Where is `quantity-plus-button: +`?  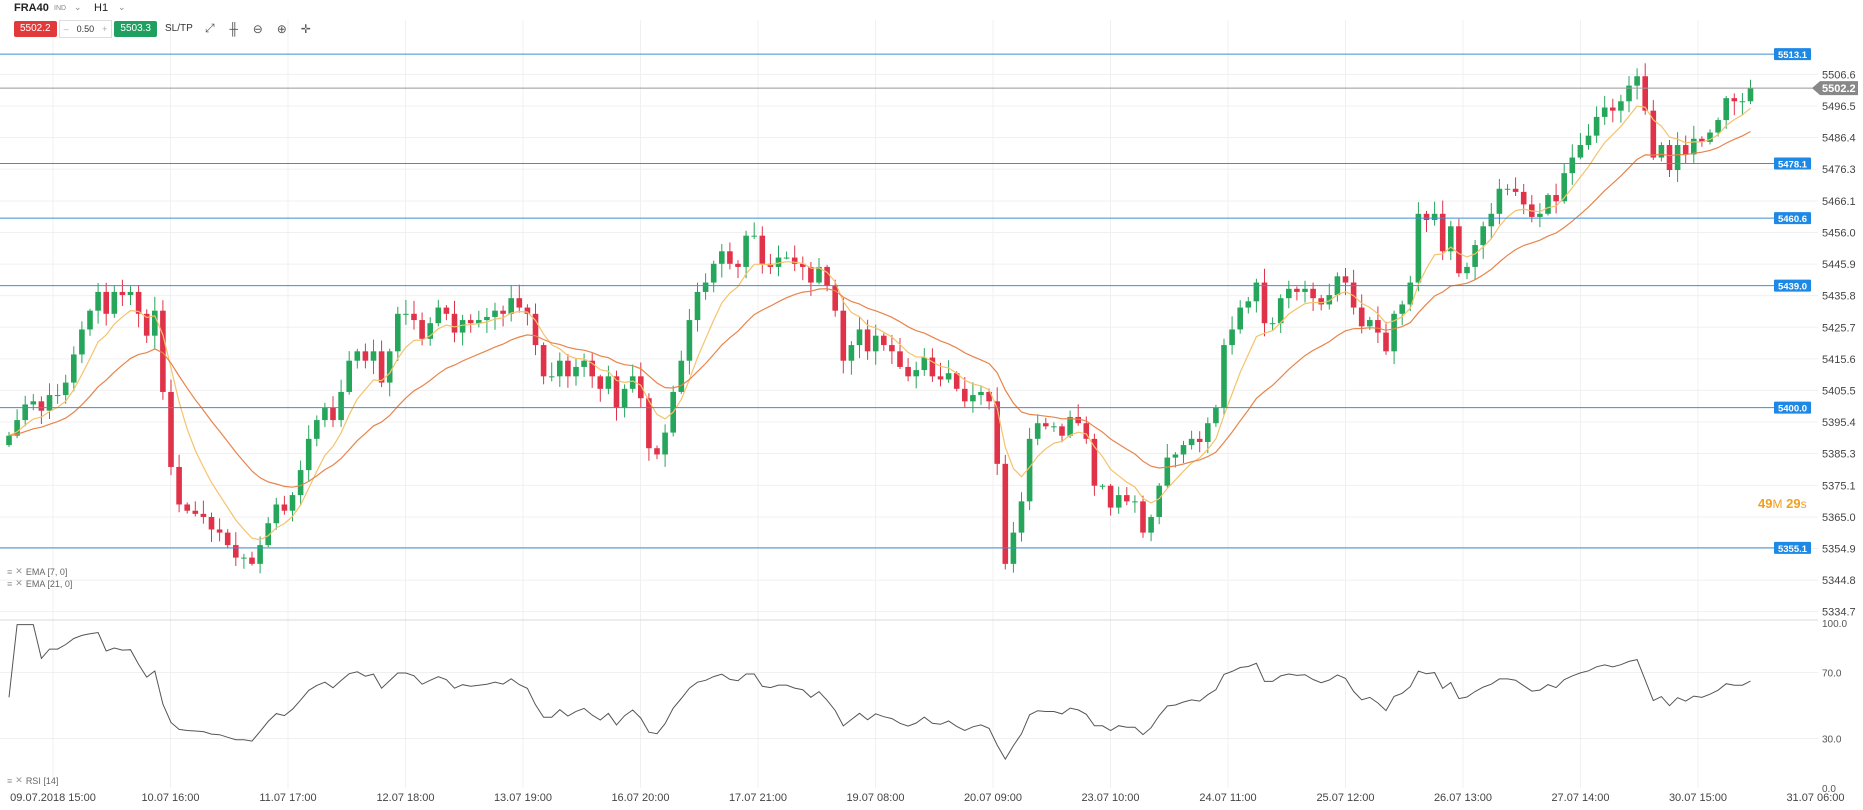 quantity-plus-button: + is located at coordinates (105, 28).